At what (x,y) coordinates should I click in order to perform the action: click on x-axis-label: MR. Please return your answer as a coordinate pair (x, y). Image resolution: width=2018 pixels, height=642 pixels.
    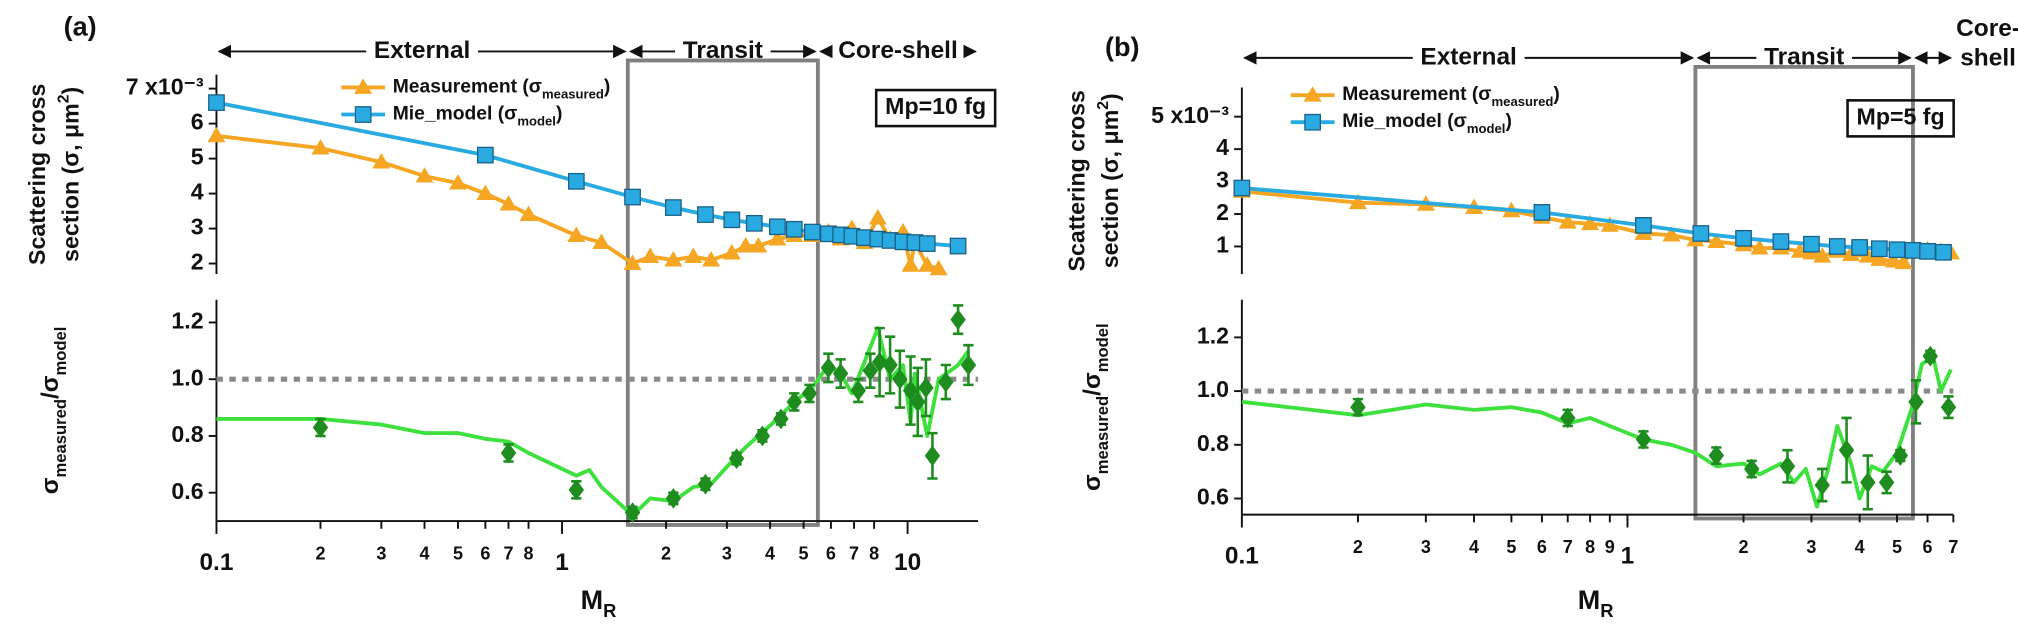
    Looking at the image, I should click on (1596, 603).